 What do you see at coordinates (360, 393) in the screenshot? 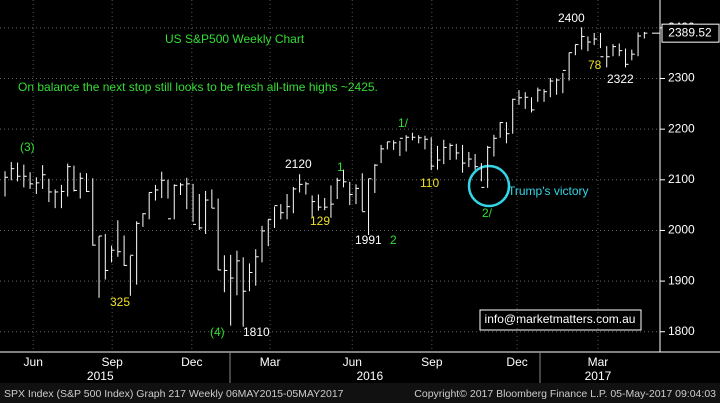
I see `footer-bar` at bounding box center [360, 393].